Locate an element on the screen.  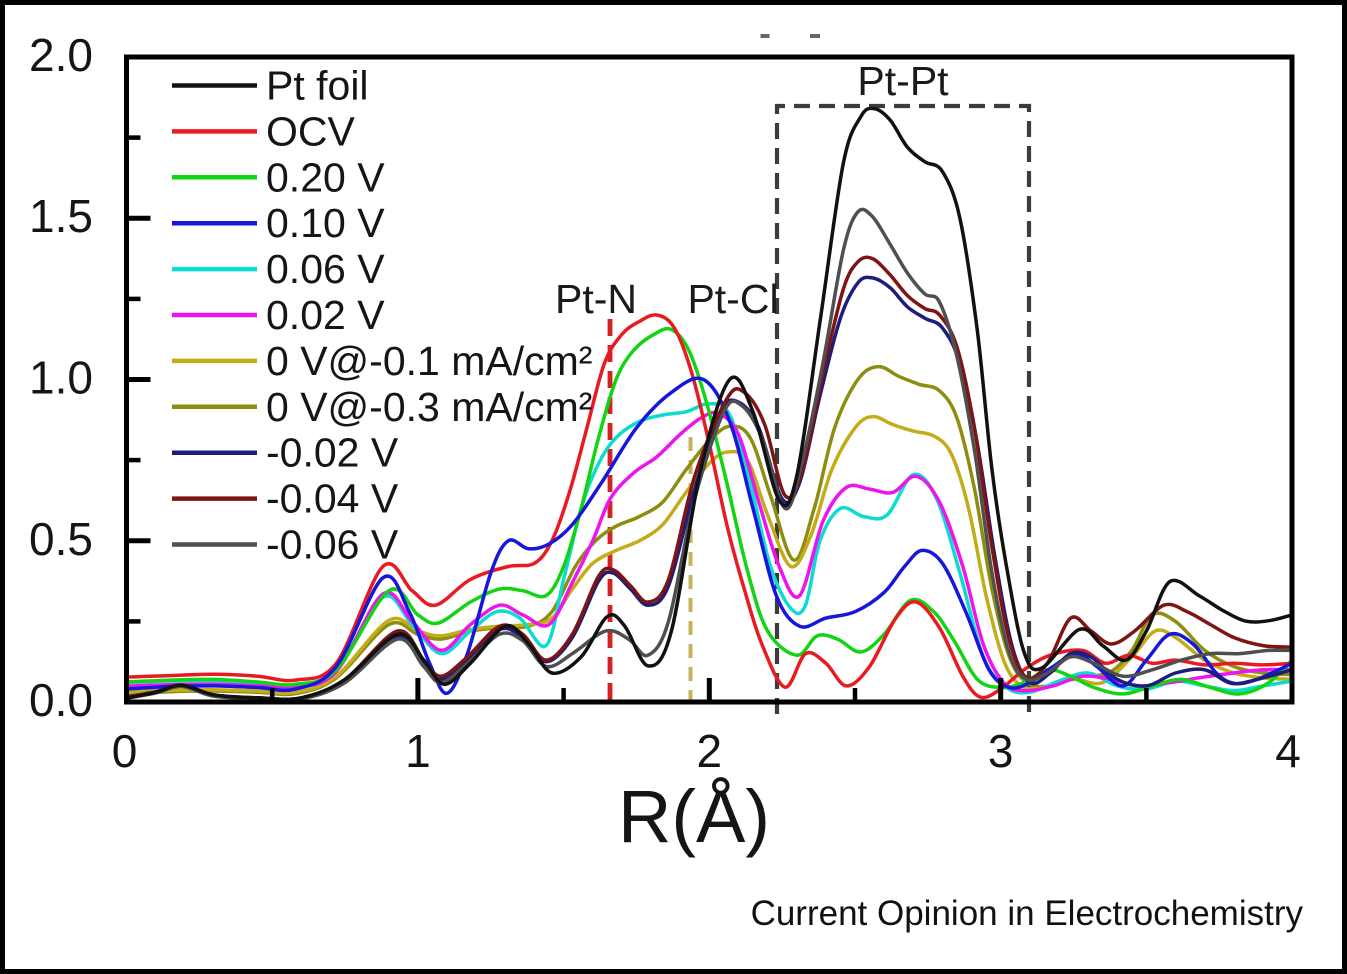
svg-text: 4 is located at coordinates (1288, 751).